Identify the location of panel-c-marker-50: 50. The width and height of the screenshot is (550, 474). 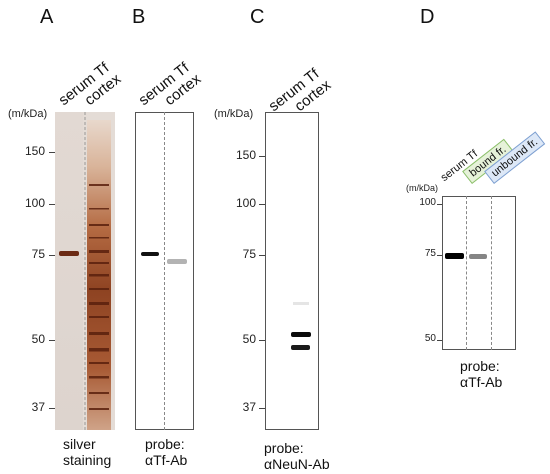
(249, 339).